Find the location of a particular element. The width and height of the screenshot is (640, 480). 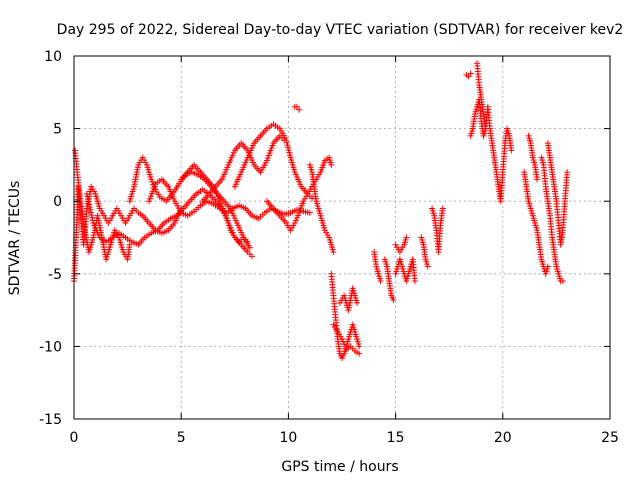

x-tick-label: 20 is located at coordinates (503, 438).